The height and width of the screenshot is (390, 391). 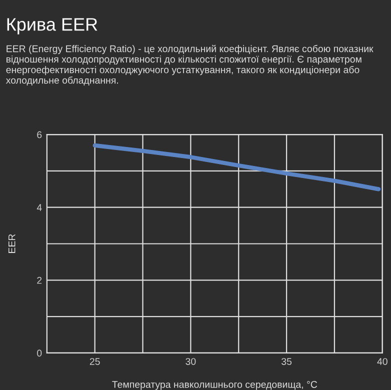 What do you see at coordinates (287, 361) in the screenshot?
I see `x-tick-label: 35` at bounding box center [287, 361].